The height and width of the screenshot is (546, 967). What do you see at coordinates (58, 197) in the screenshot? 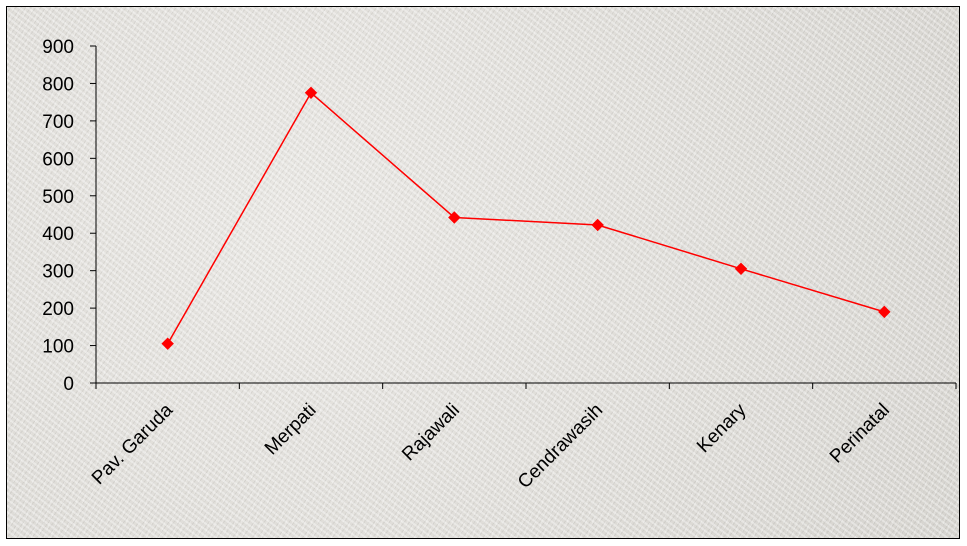
I see `y-tick-label: 500` at bounding box center [58, 197].